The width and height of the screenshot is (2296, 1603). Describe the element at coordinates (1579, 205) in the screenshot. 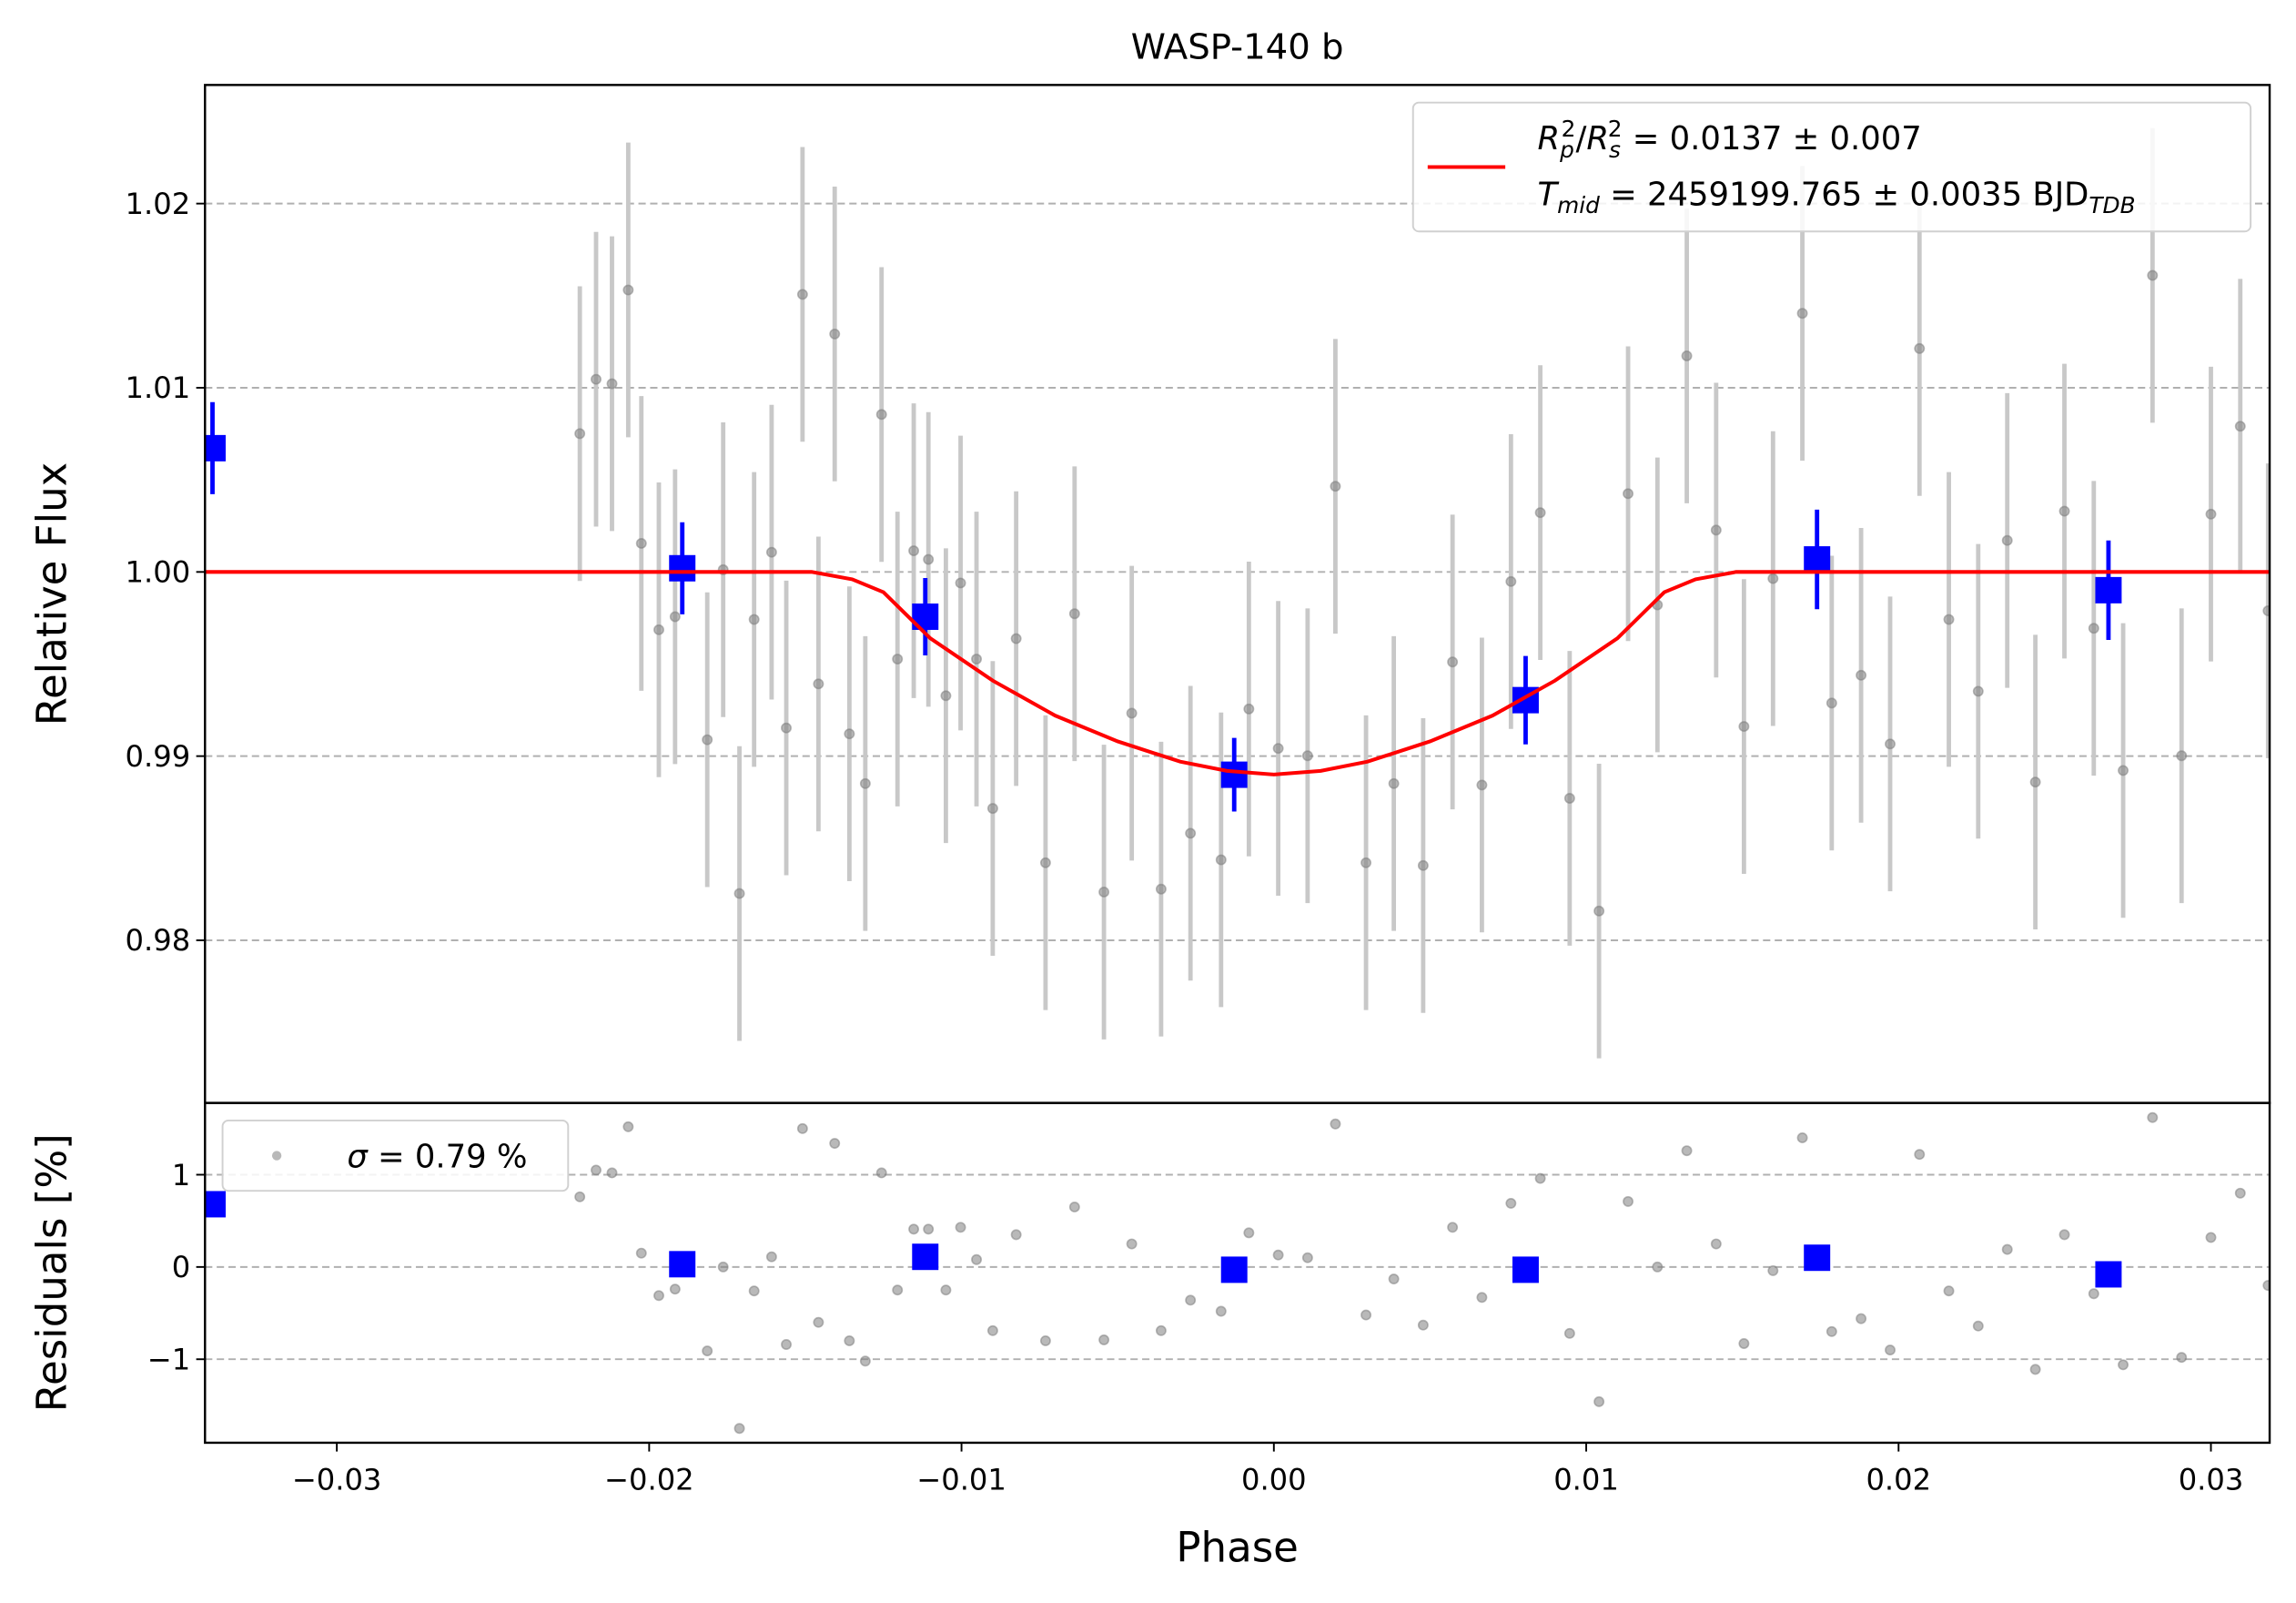

I see `legend-text-part: mid` at that location.